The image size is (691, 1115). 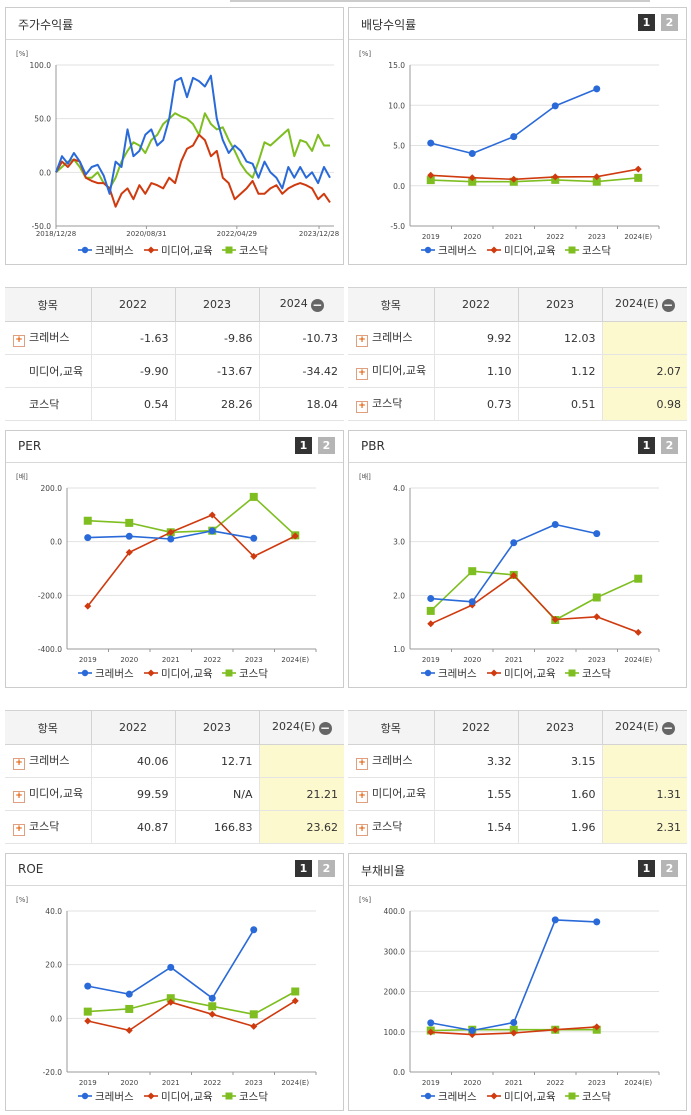 I want to click on table-cell: 40.06, so click(x=132, y=761).